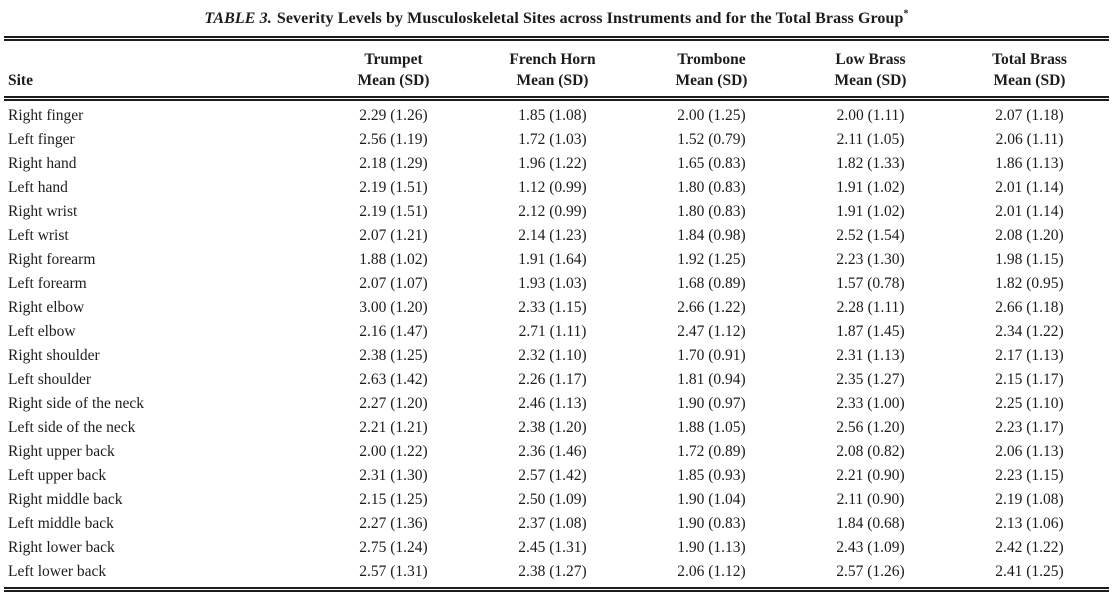 The width and height of the screenshot is (1113, 592). What do you see at coordinates (870, 69) in the screenshot?
I see `column-header-low-brass: Low Brass Mean (SD)` at bounding box center [870, 69].